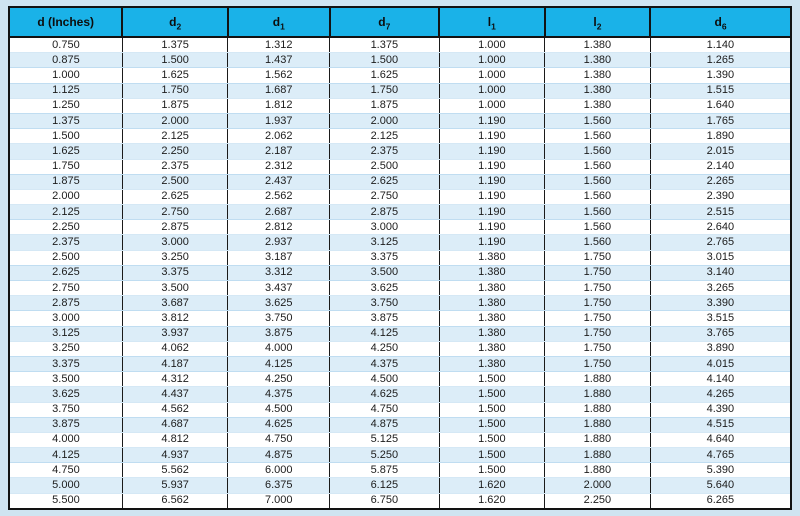  I want to click on table-cell: 1.250, so click(66, 106).